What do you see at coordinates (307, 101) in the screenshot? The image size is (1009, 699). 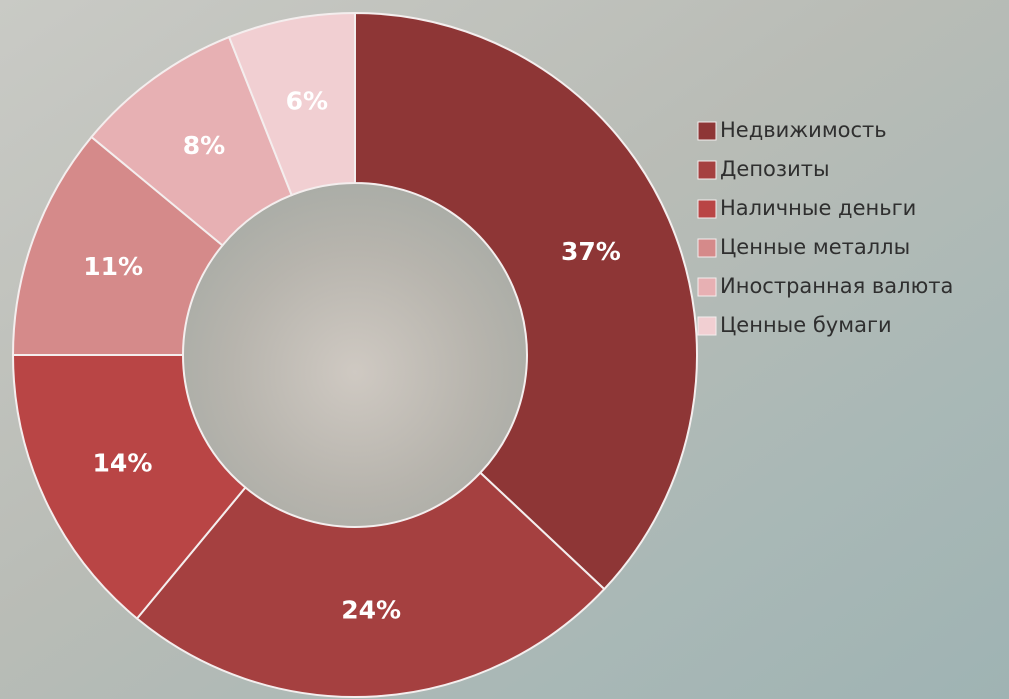 I see `data-label: 6%` at bounding box center [307, 101].